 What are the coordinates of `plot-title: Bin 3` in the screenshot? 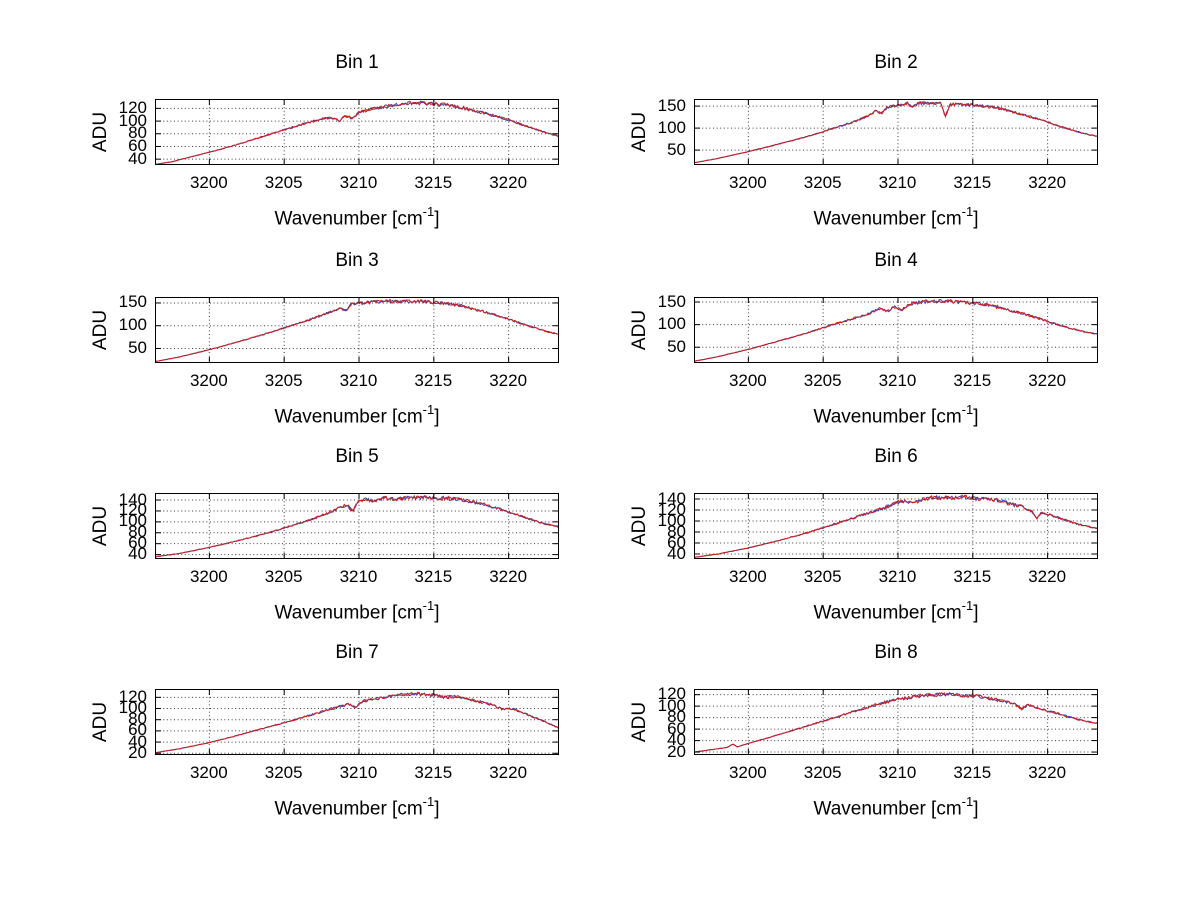 It's located at (357, 260).